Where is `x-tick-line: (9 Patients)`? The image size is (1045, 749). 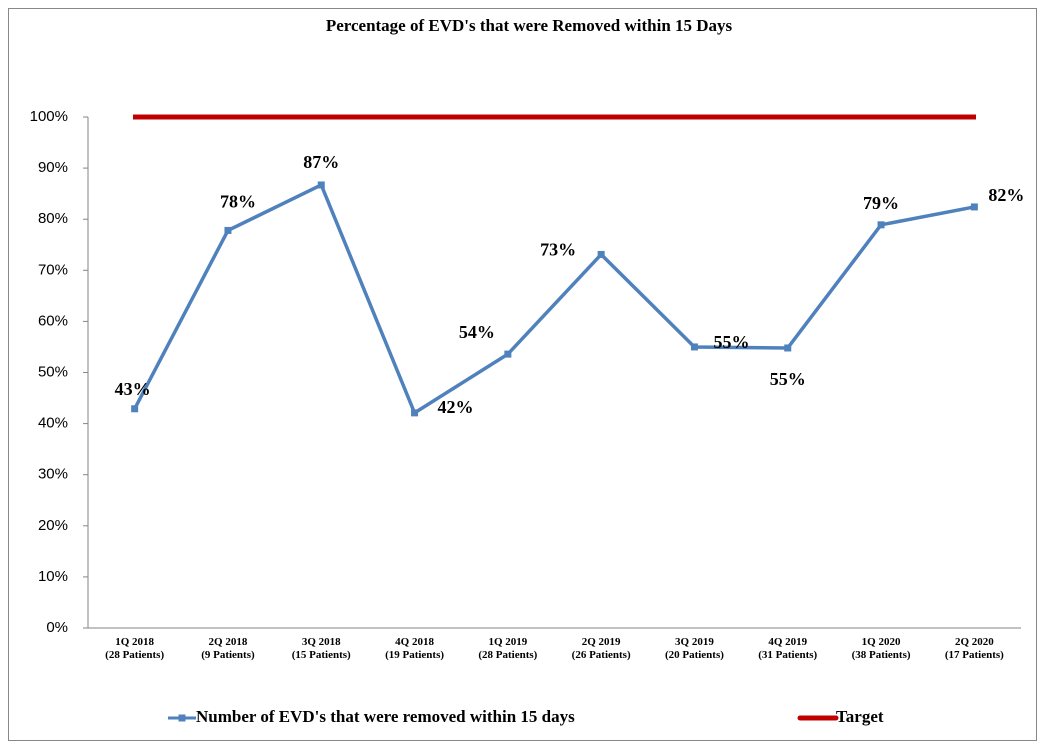 x-tick-line: (9 Patients) is located at coordinates (228, 655).